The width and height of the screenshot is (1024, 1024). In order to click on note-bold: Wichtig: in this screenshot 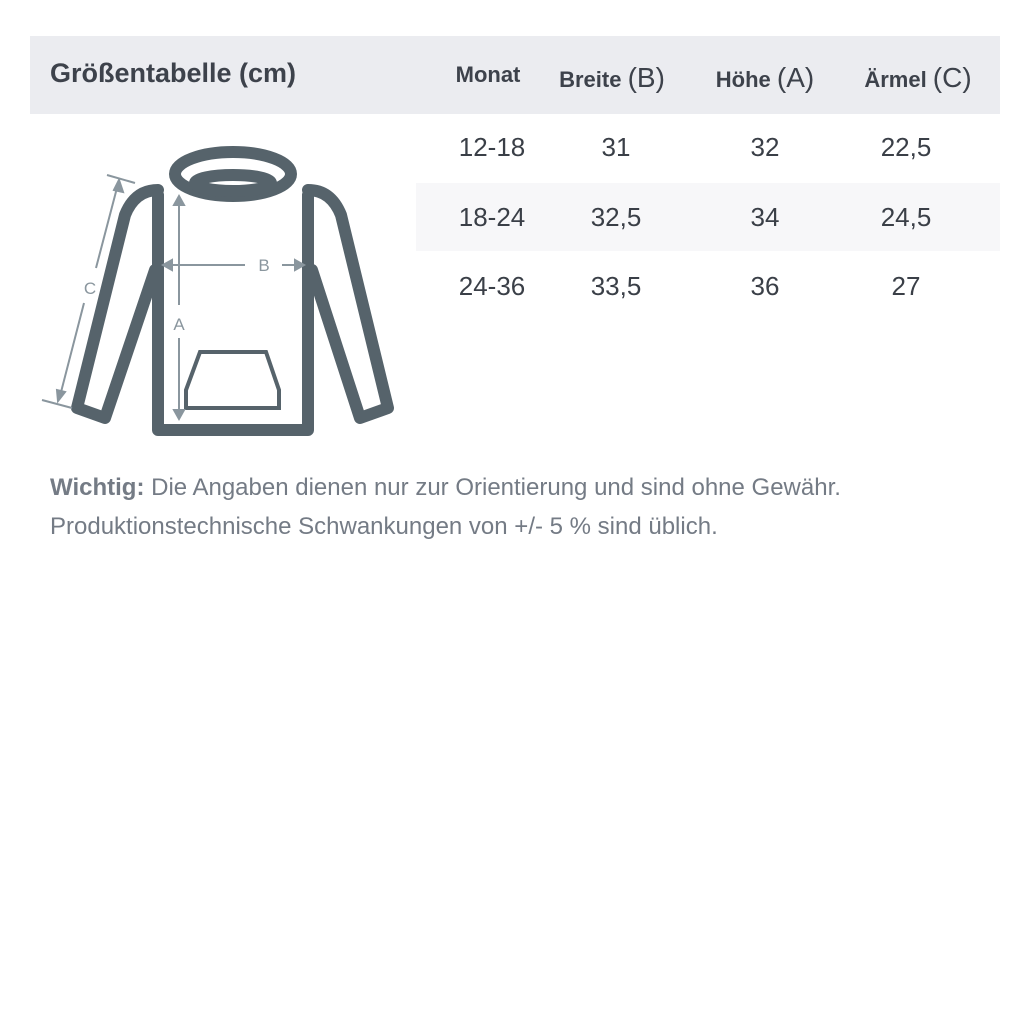, I will do `click(97, 487)`.